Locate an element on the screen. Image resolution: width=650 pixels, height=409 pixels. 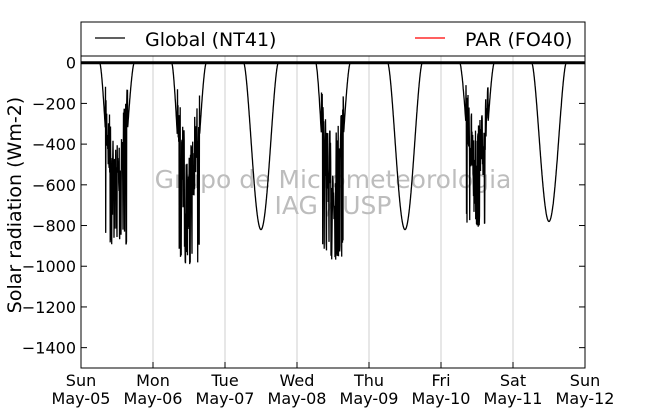
x-tick-day: Tue is located at coordinates (224, 380).